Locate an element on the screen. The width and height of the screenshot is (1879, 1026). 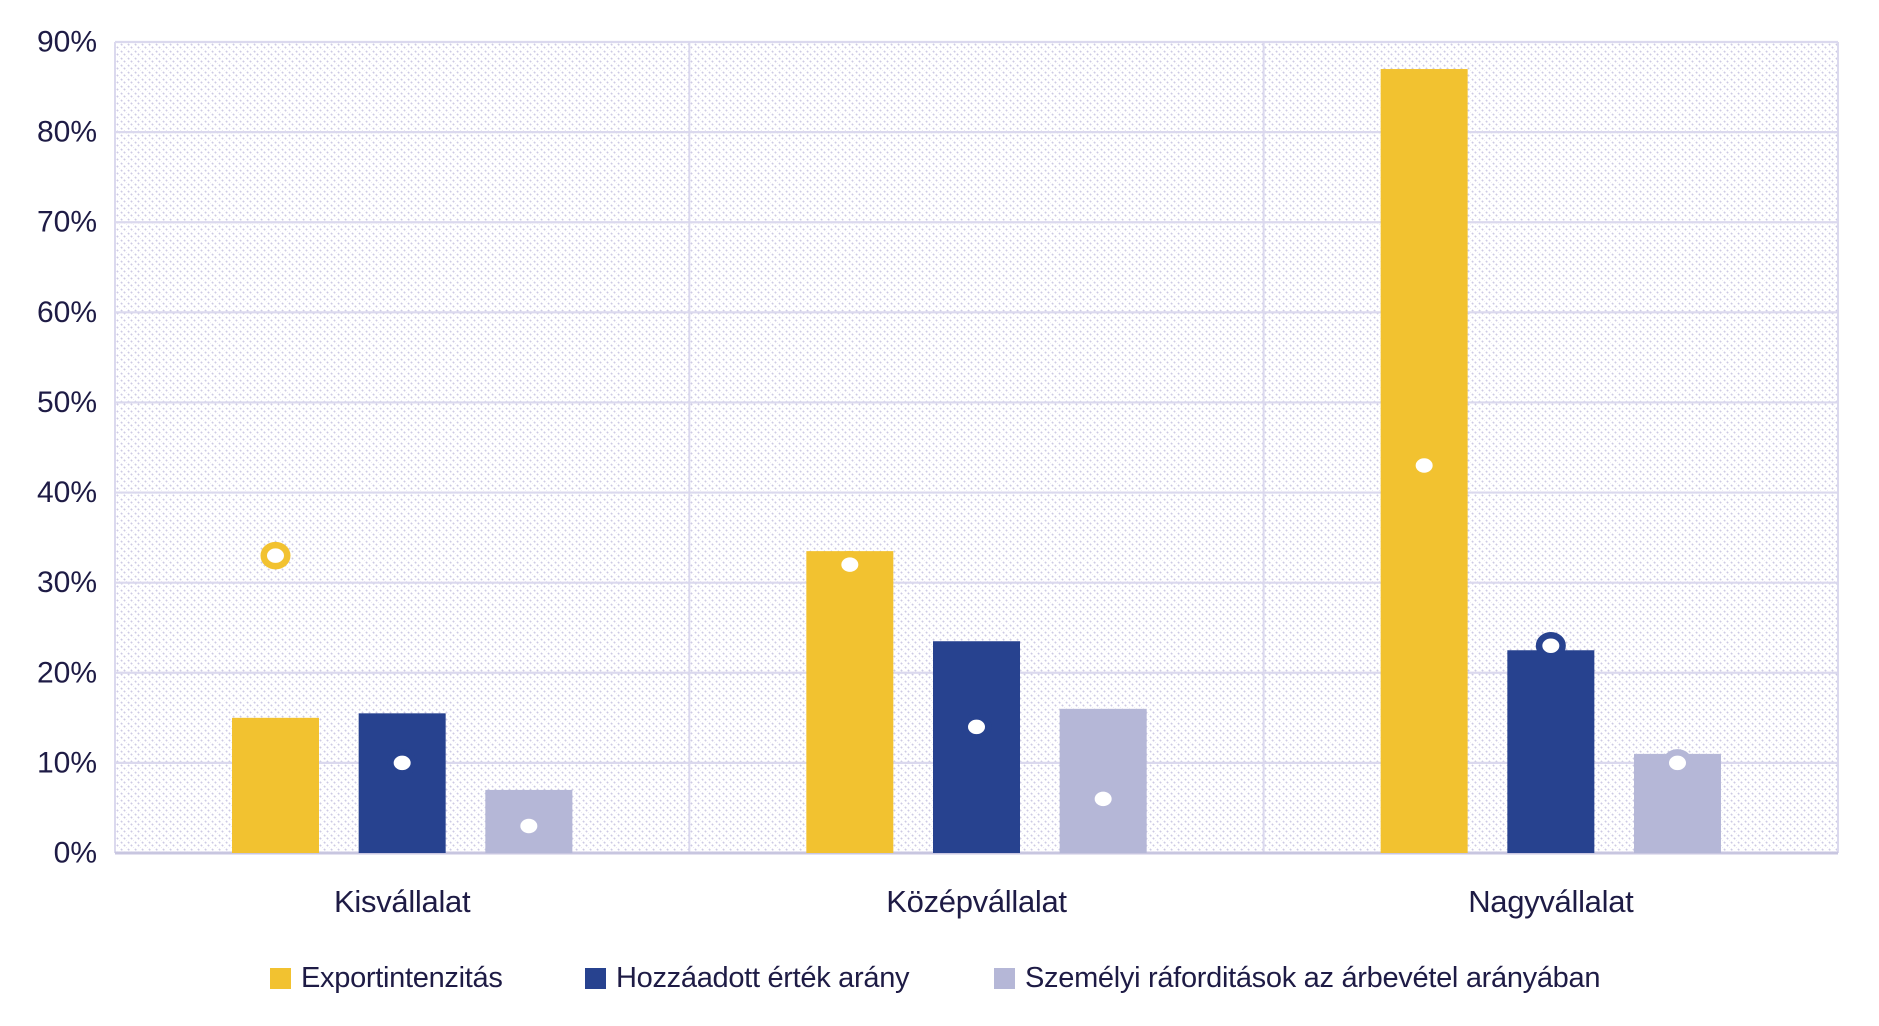
y-tick-label-90: 90% is located at coordinates (67, 42).